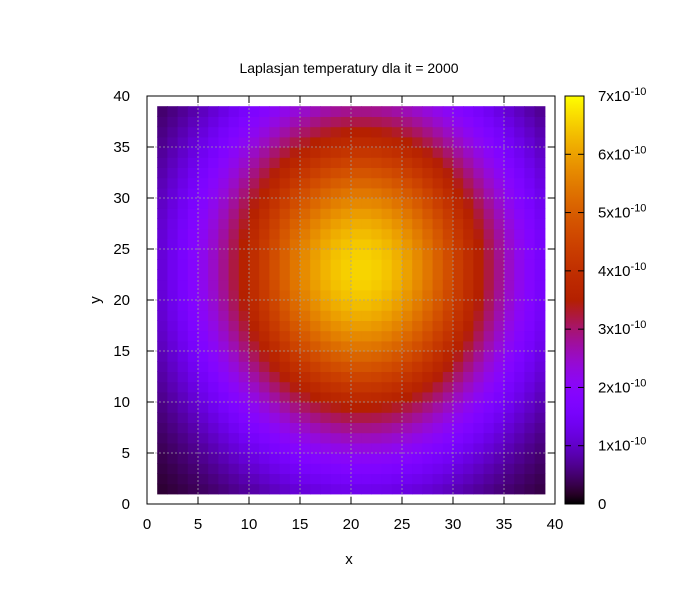  I want to click on y-tick-label: 15, so click(121, 351).